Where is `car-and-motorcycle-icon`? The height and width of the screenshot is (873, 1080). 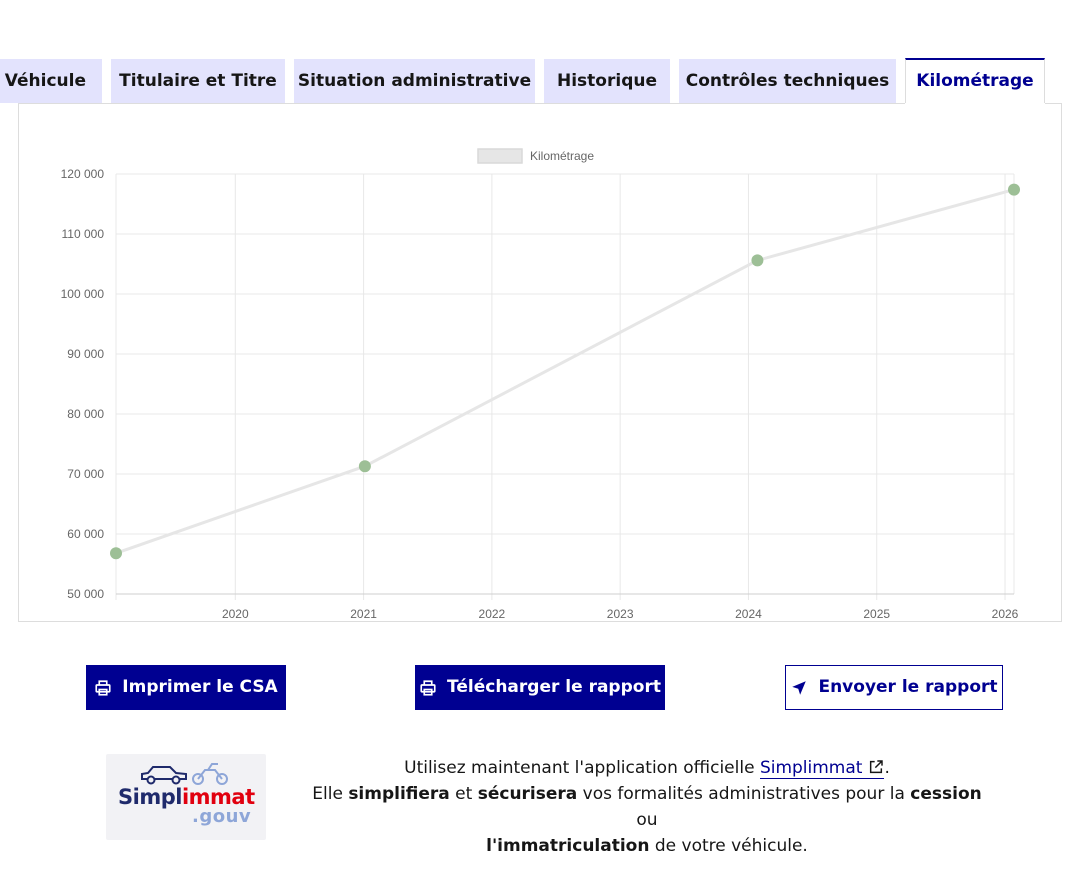
car-and-motorcycle-icon is located at coordinates (184, 774).